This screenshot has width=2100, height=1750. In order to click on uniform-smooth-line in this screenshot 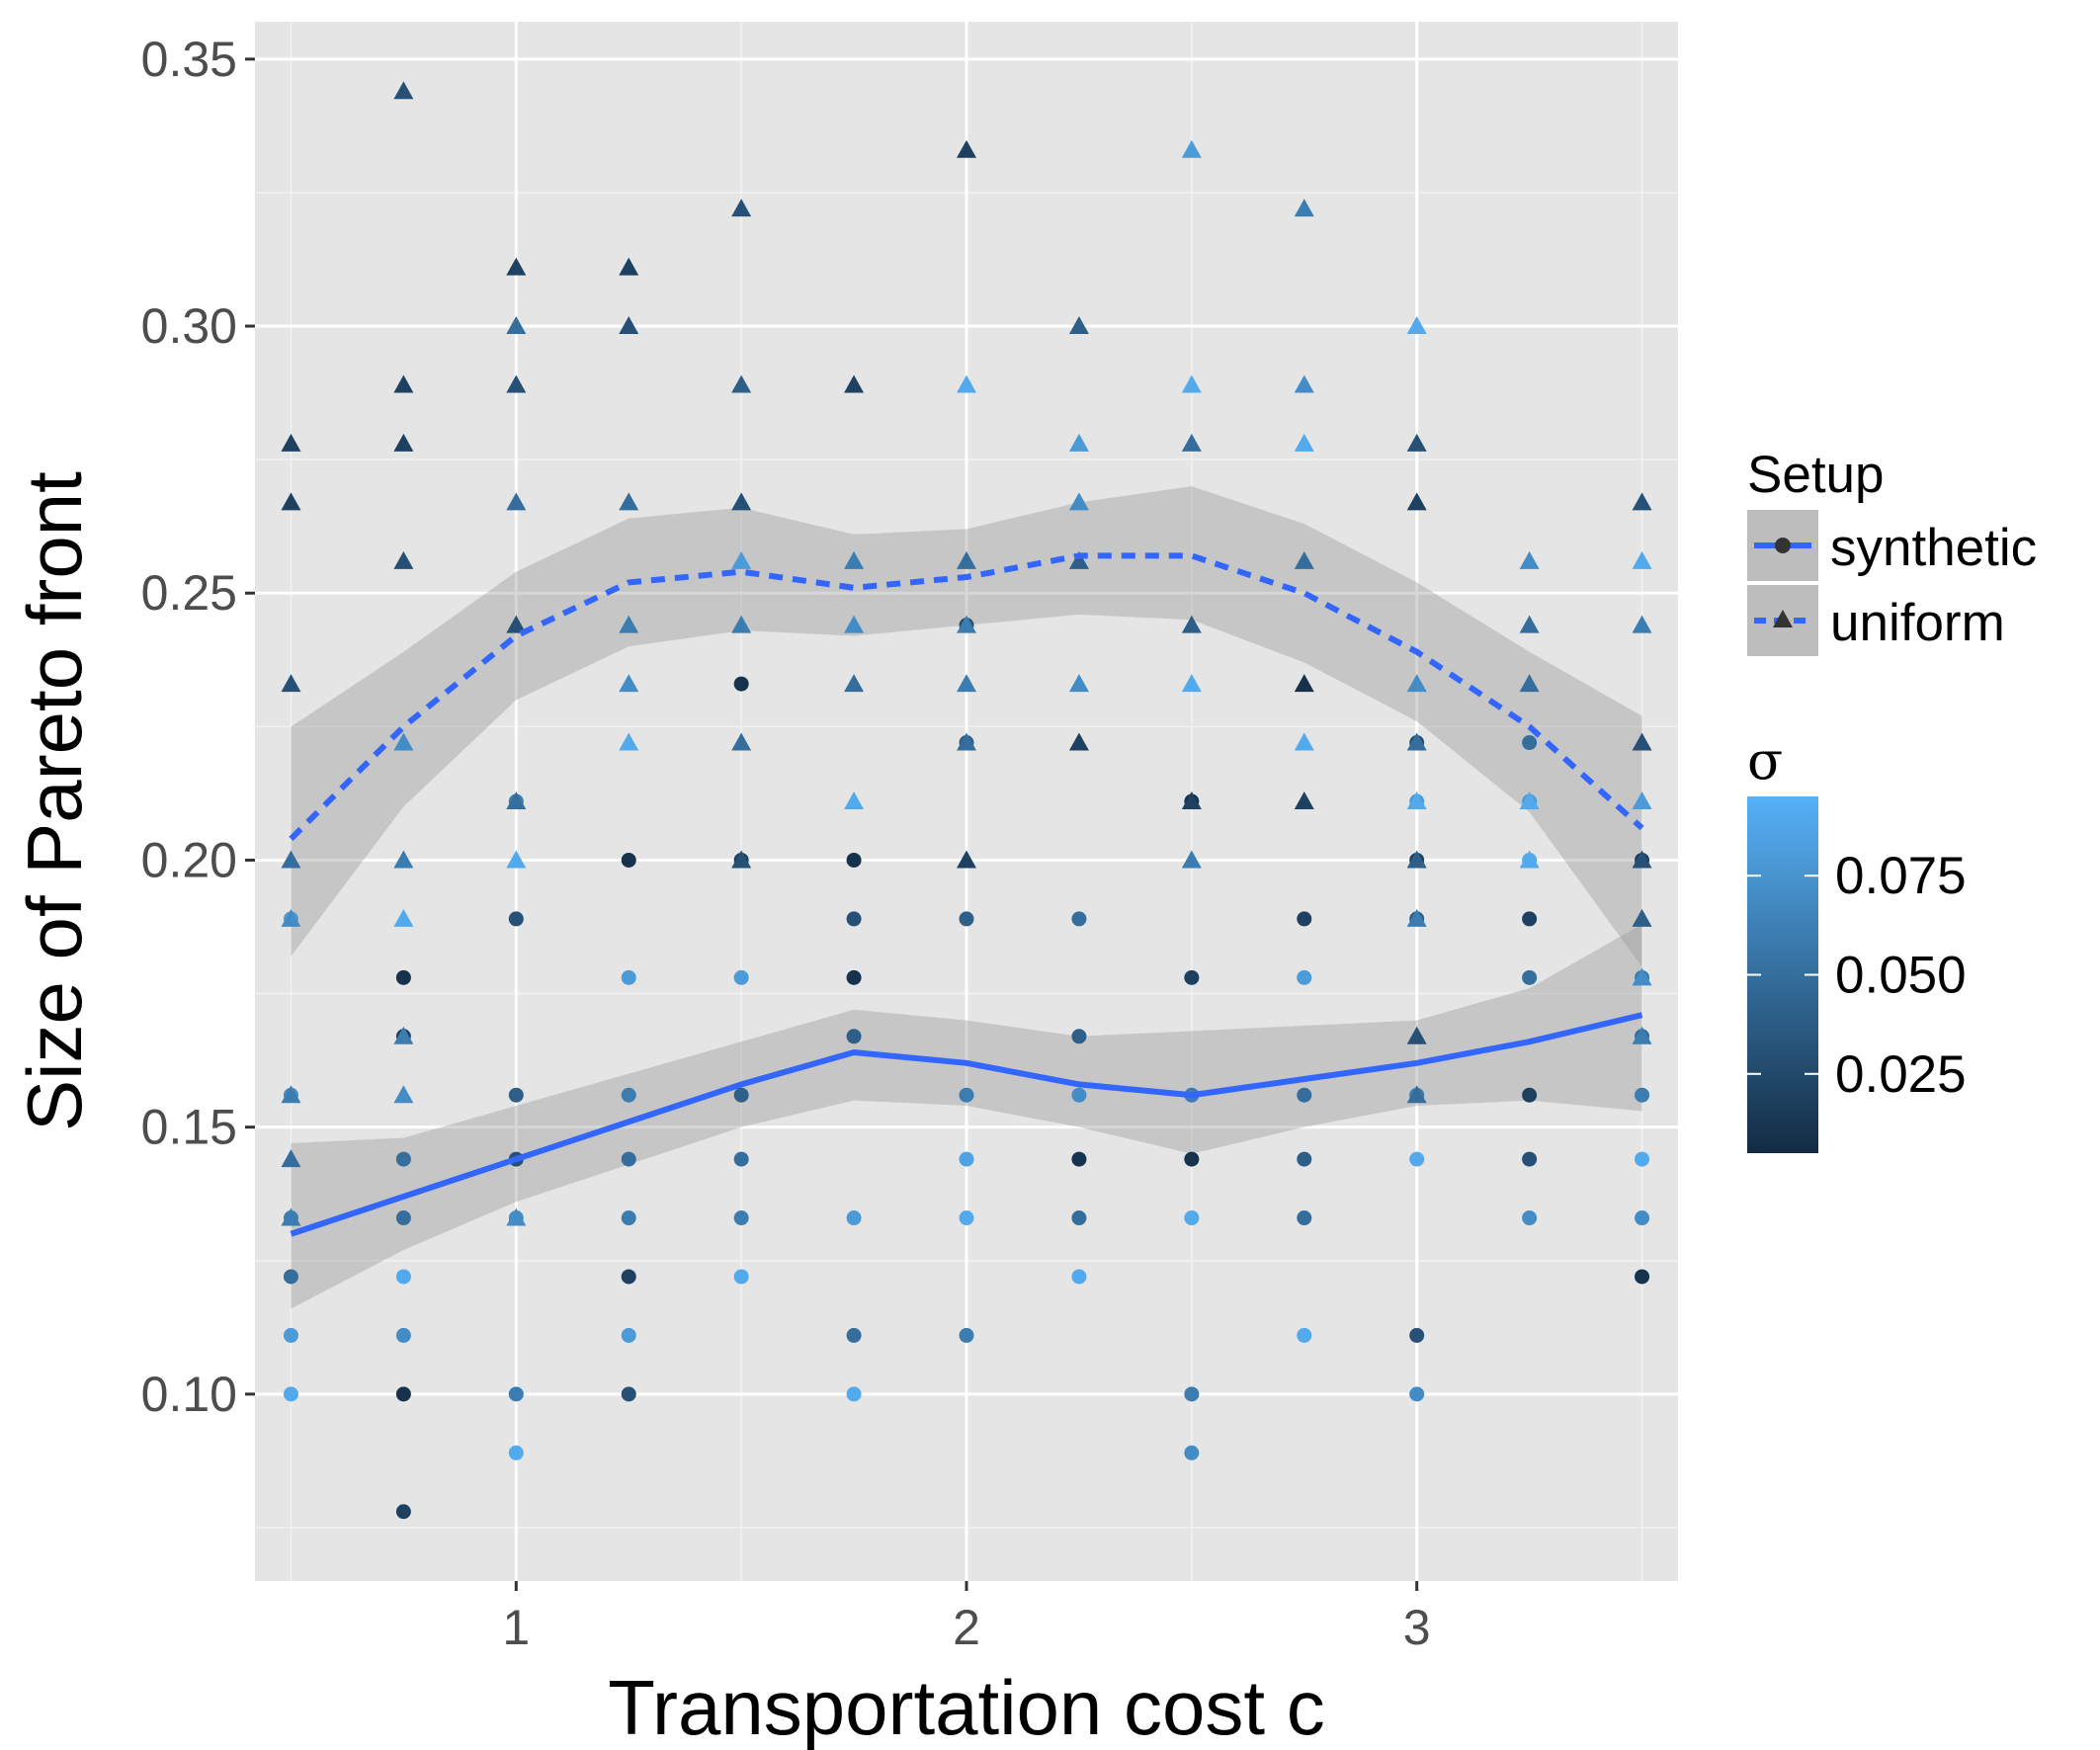, I will do `click(966, 696)`.